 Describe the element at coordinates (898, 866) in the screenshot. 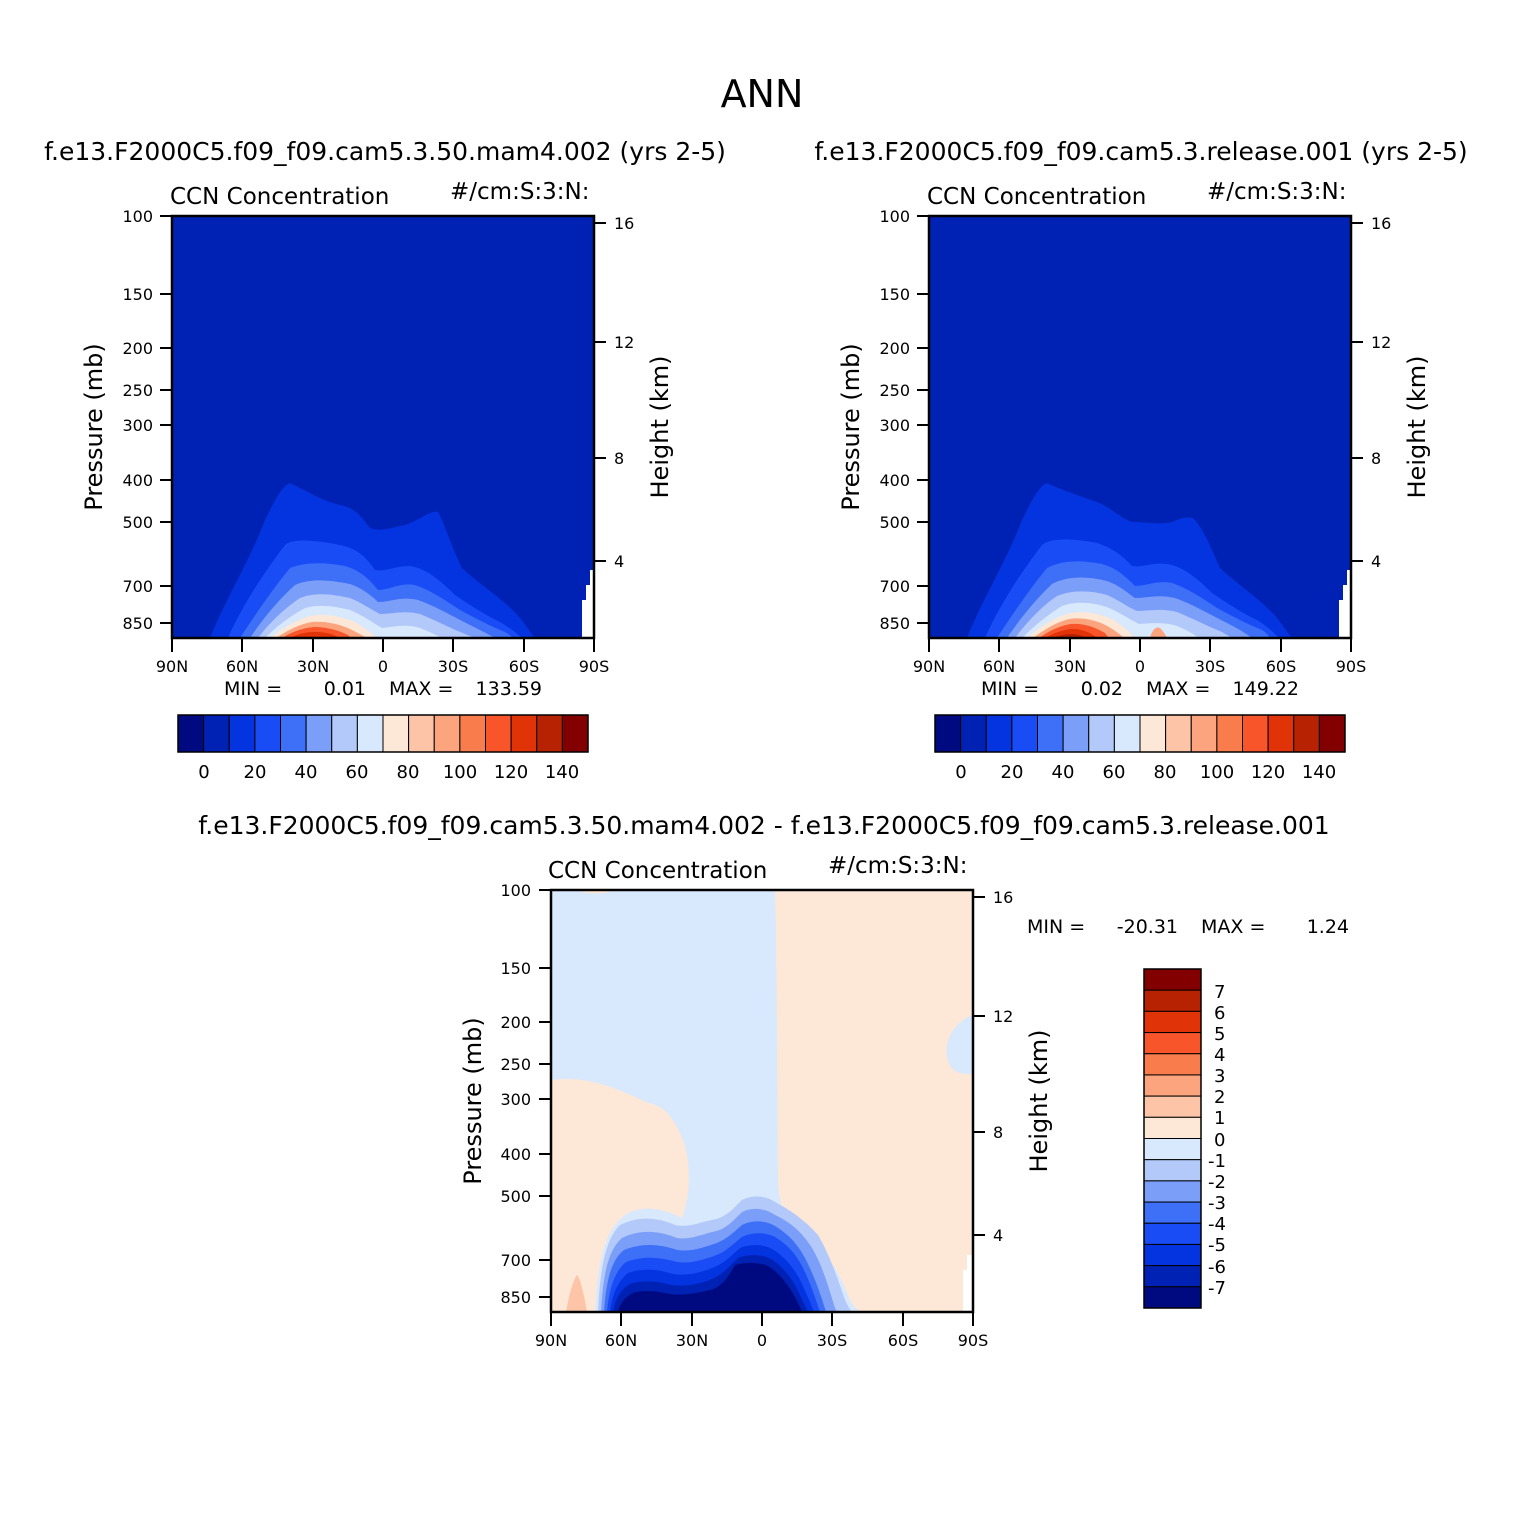

I see `panel-diff-units-label: #/cm:S:3:N:` at that location.